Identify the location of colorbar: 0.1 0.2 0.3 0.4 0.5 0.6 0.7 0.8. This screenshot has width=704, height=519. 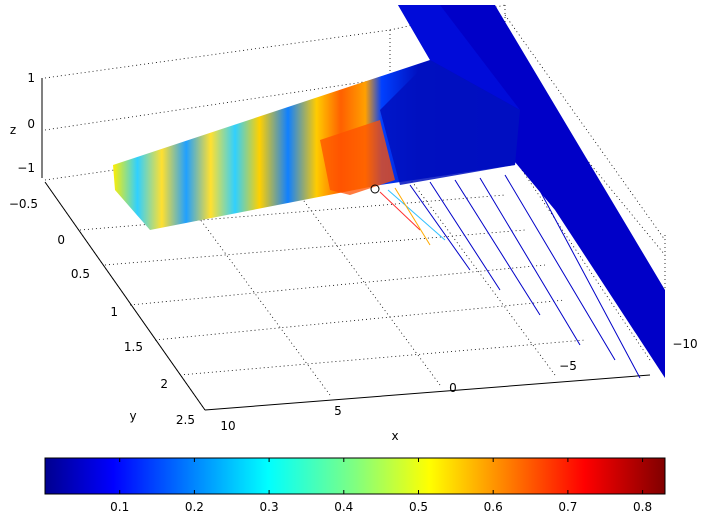
(355, 485).